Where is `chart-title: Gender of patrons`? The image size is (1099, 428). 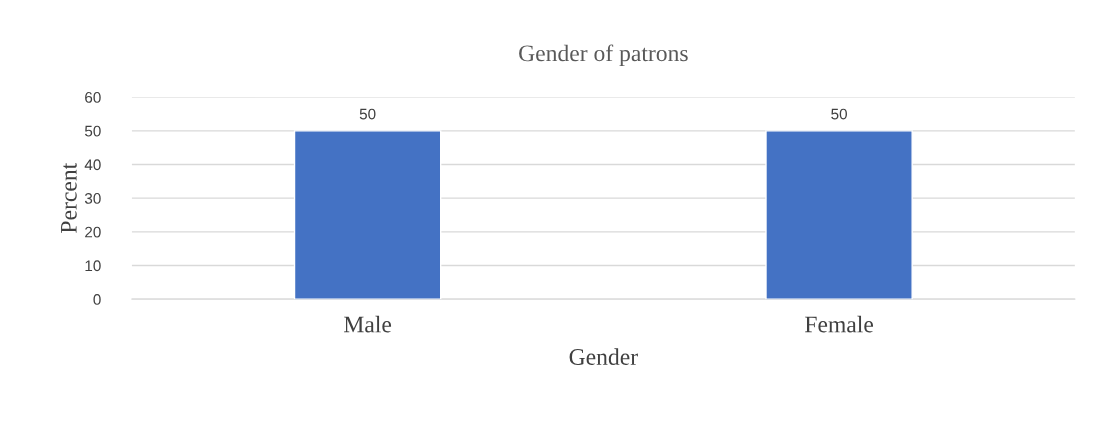 chart-title: Gender of patrons is located at coordinates (603, 55).